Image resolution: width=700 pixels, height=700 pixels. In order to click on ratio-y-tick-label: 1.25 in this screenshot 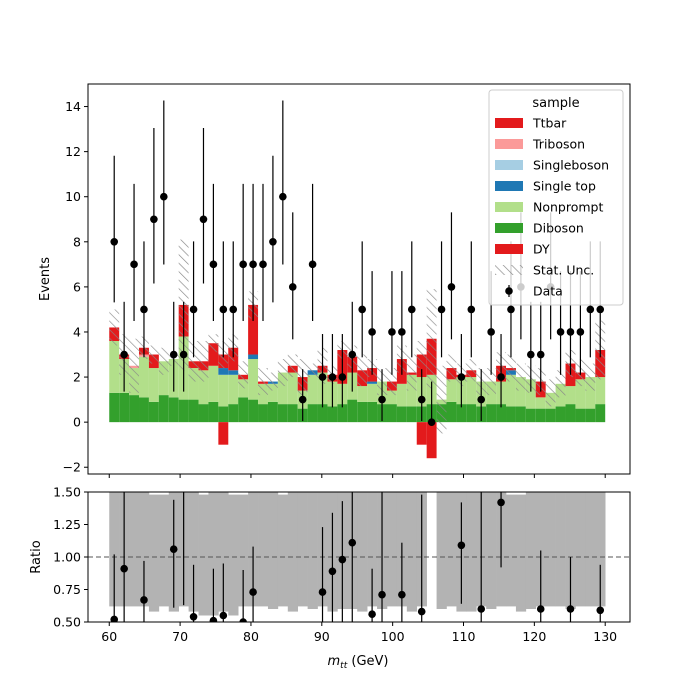, I will do `click(67, 524)`.